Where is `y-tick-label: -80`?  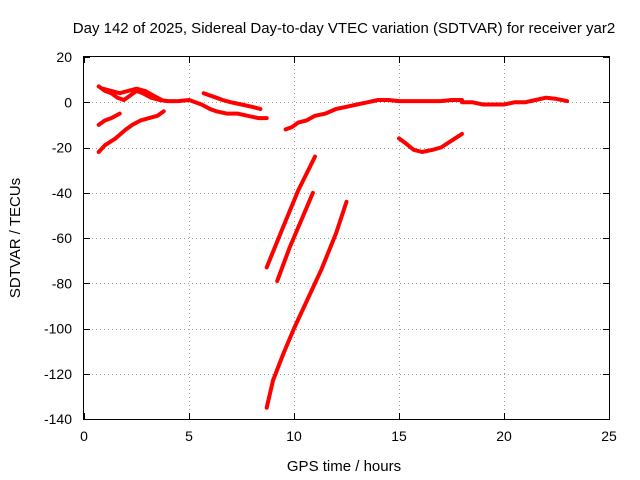 y-tick-label: -80 is located at coordinates (62, 283).